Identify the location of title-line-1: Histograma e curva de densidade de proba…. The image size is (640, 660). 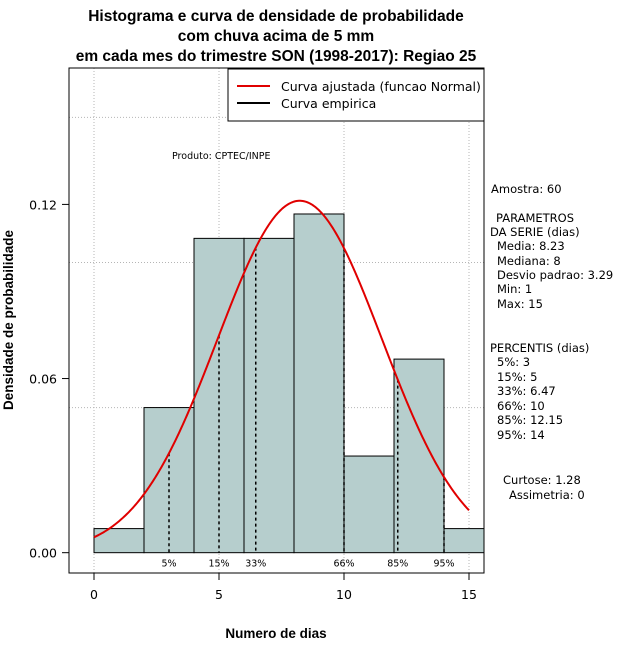
(276, 16).